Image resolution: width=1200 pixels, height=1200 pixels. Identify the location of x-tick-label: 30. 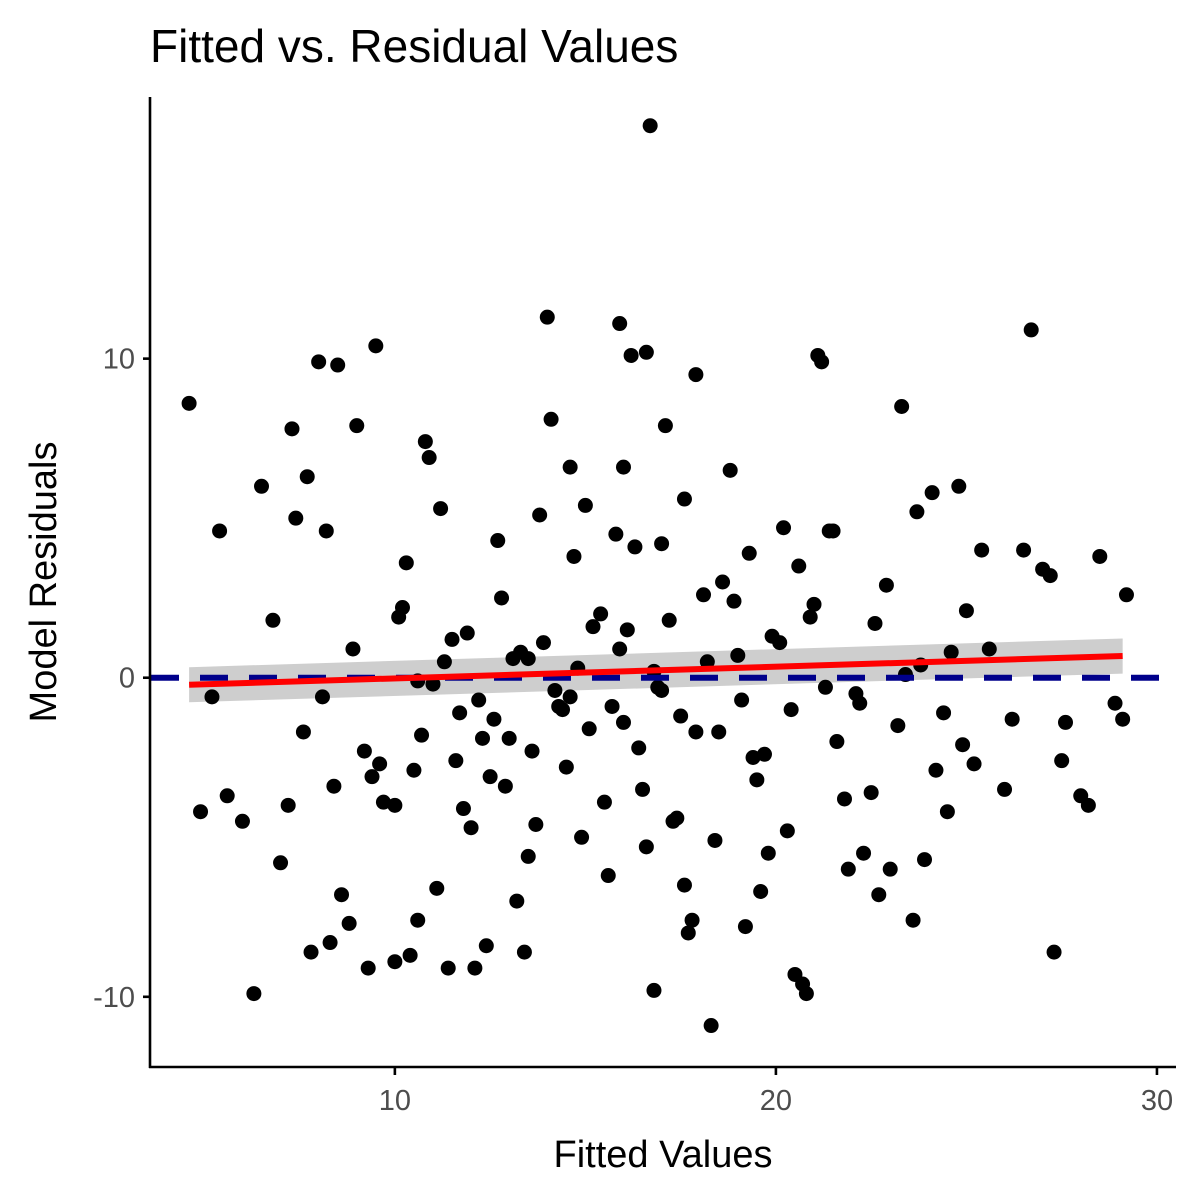
(1157, 1101).